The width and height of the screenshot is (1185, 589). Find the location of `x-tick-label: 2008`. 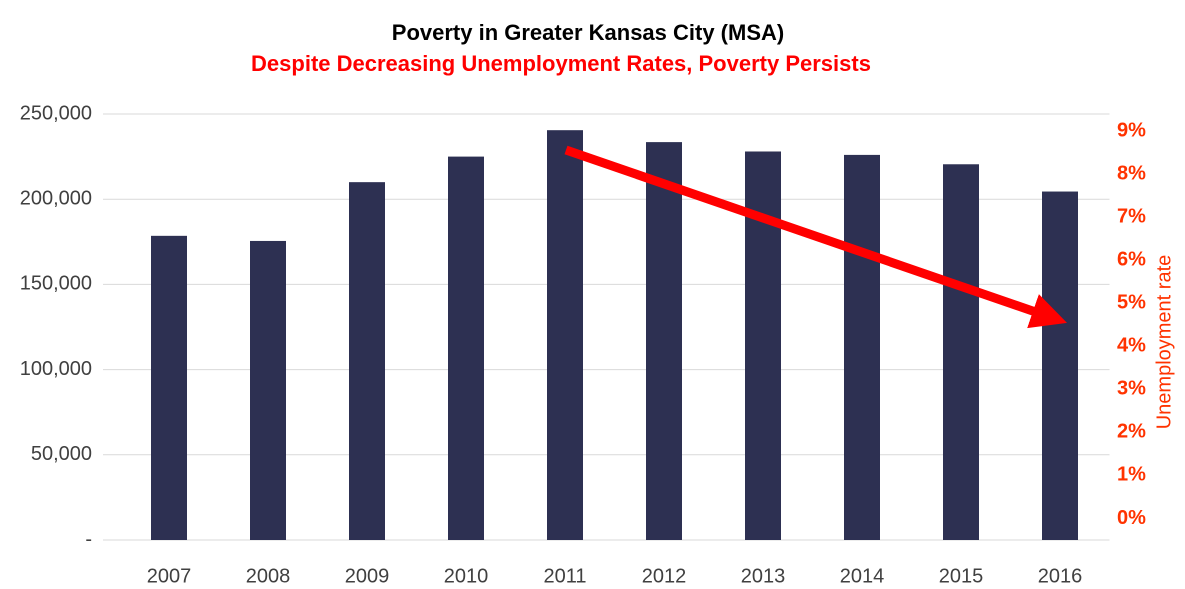

x-tick-label: 2008 is located at coordinates (268, 576).